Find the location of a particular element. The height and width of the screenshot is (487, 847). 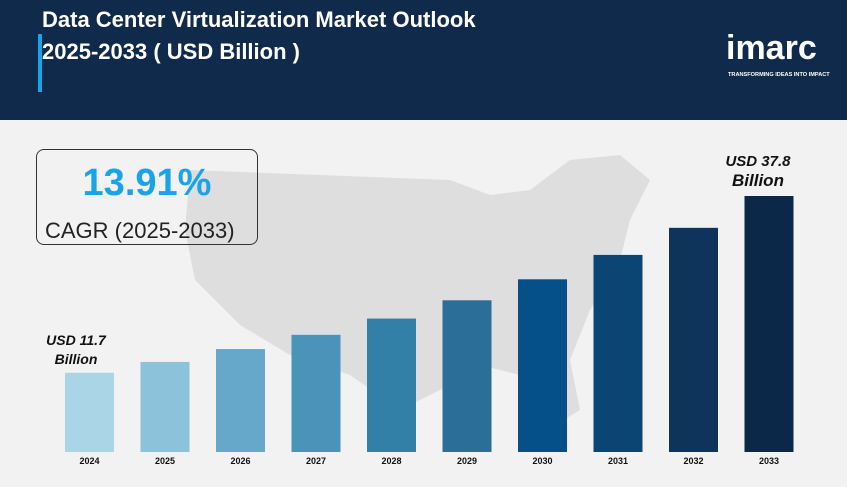

start-value-annotation: USD 11.7 Billion is located at coordinates (76, 350).